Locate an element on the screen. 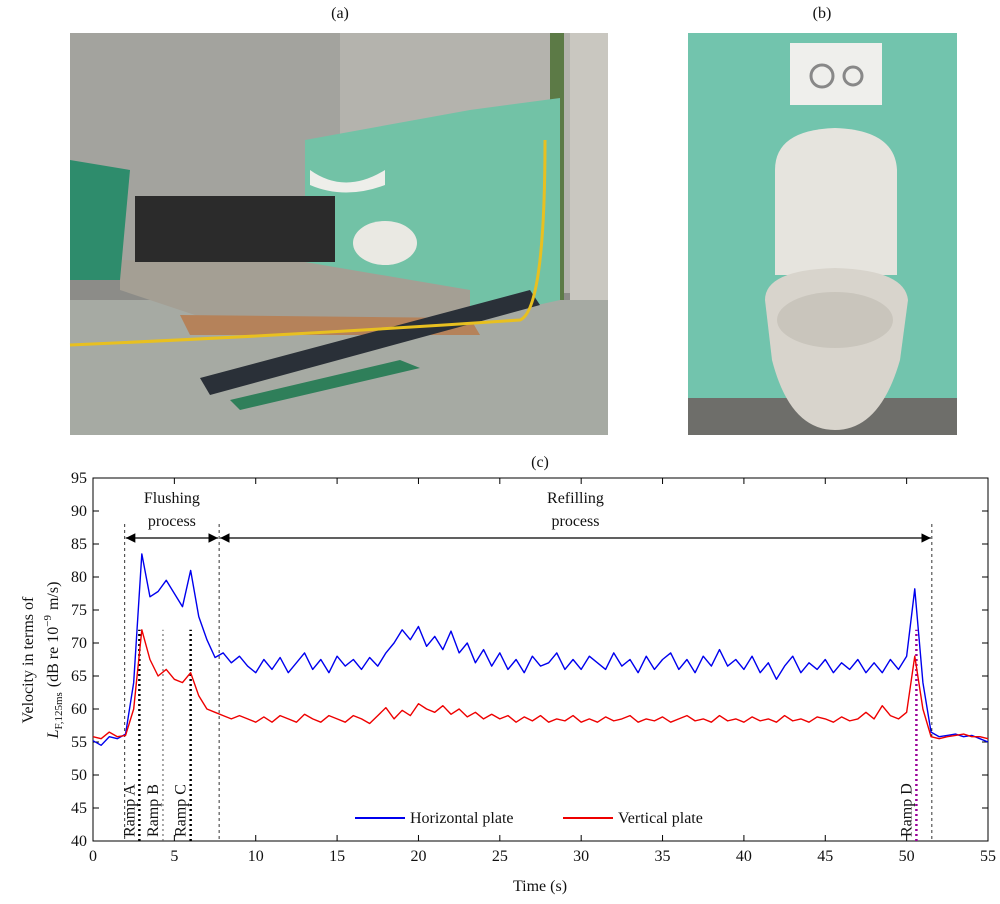 The image size is (1000, 904). y-axis-label: LF,125ms (dB re 10−9 m/s) is located at coordinates (53, 661).